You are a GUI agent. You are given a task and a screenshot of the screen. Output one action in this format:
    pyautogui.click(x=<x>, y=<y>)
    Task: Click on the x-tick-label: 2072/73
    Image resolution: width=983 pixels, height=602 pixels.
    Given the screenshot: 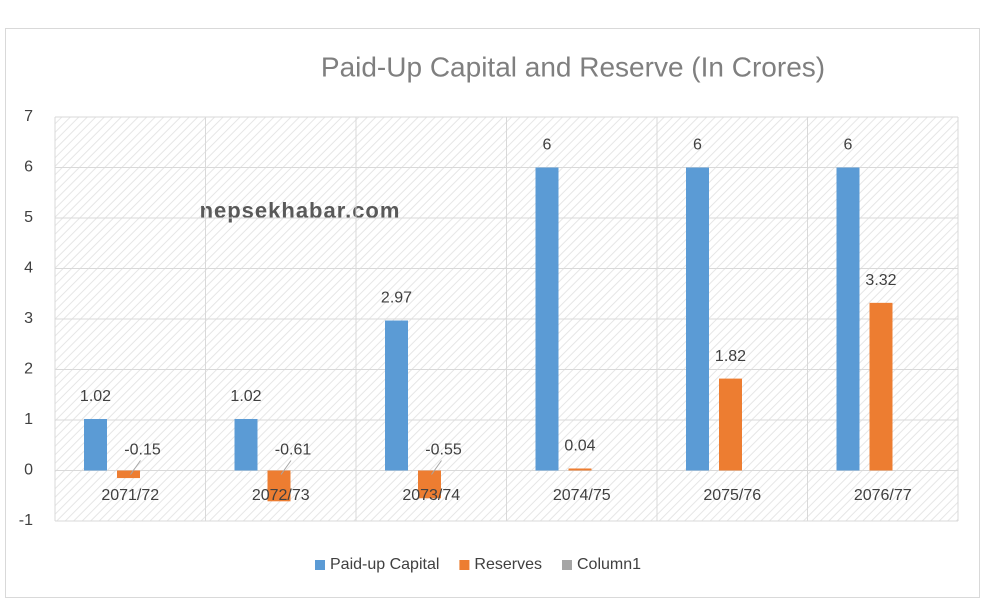 What is the action you would take?
    pyautogui.click(x=281, y=495)
    